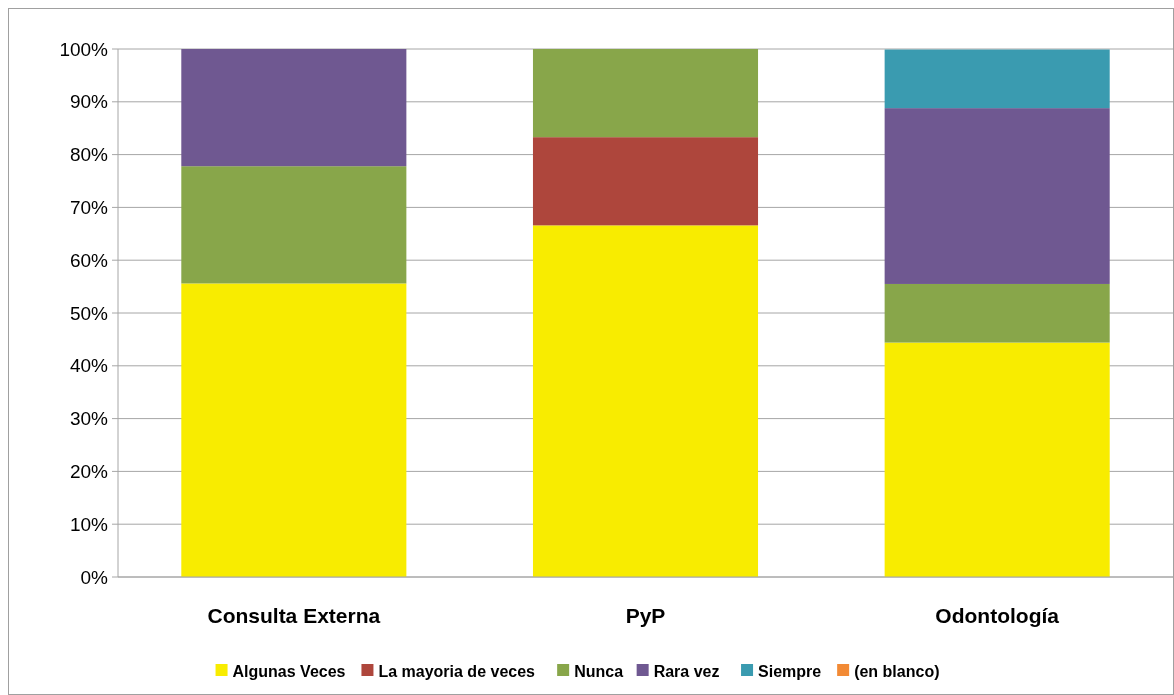  I want to click on y-tick-label: 10%, so click(89, 524).